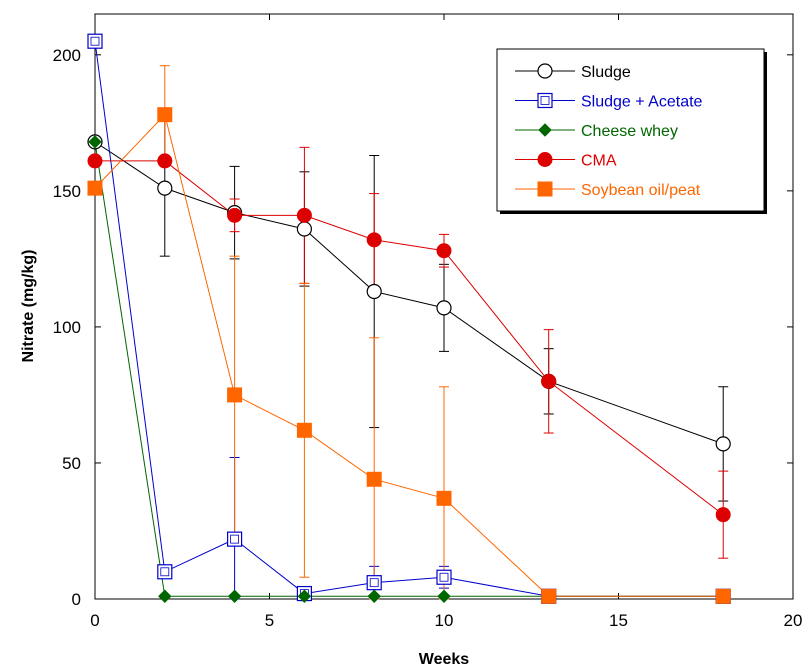  Describe the element at coordinates (641, 190) in the screenshot. I see `legend-label: Soybean oil/peat` at that location.